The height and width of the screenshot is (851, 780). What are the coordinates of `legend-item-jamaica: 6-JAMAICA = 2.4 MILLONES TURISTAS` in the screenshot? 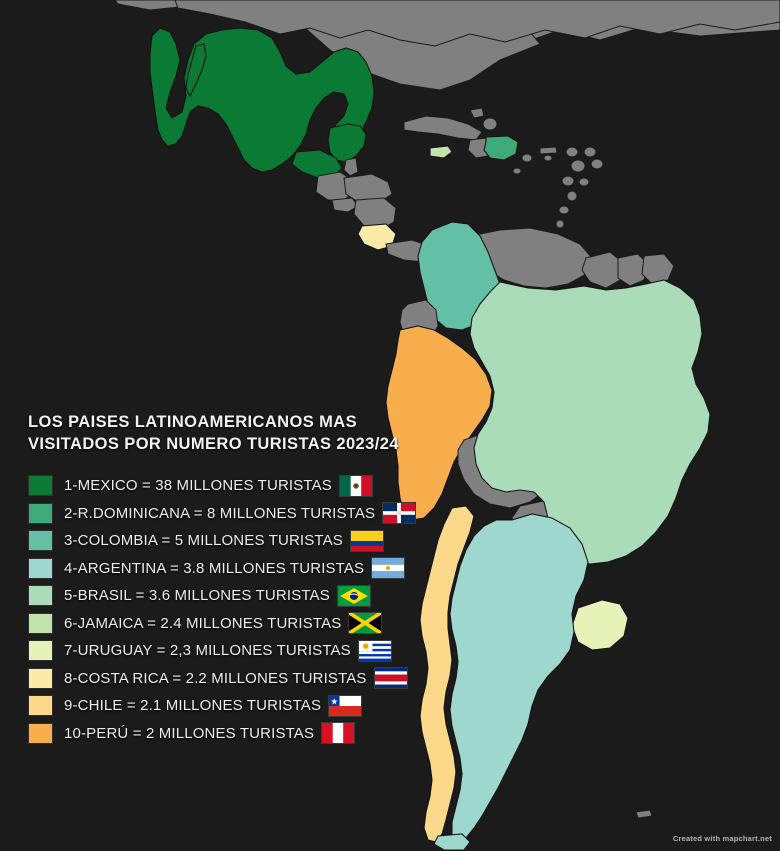 It's located at (243, 623).